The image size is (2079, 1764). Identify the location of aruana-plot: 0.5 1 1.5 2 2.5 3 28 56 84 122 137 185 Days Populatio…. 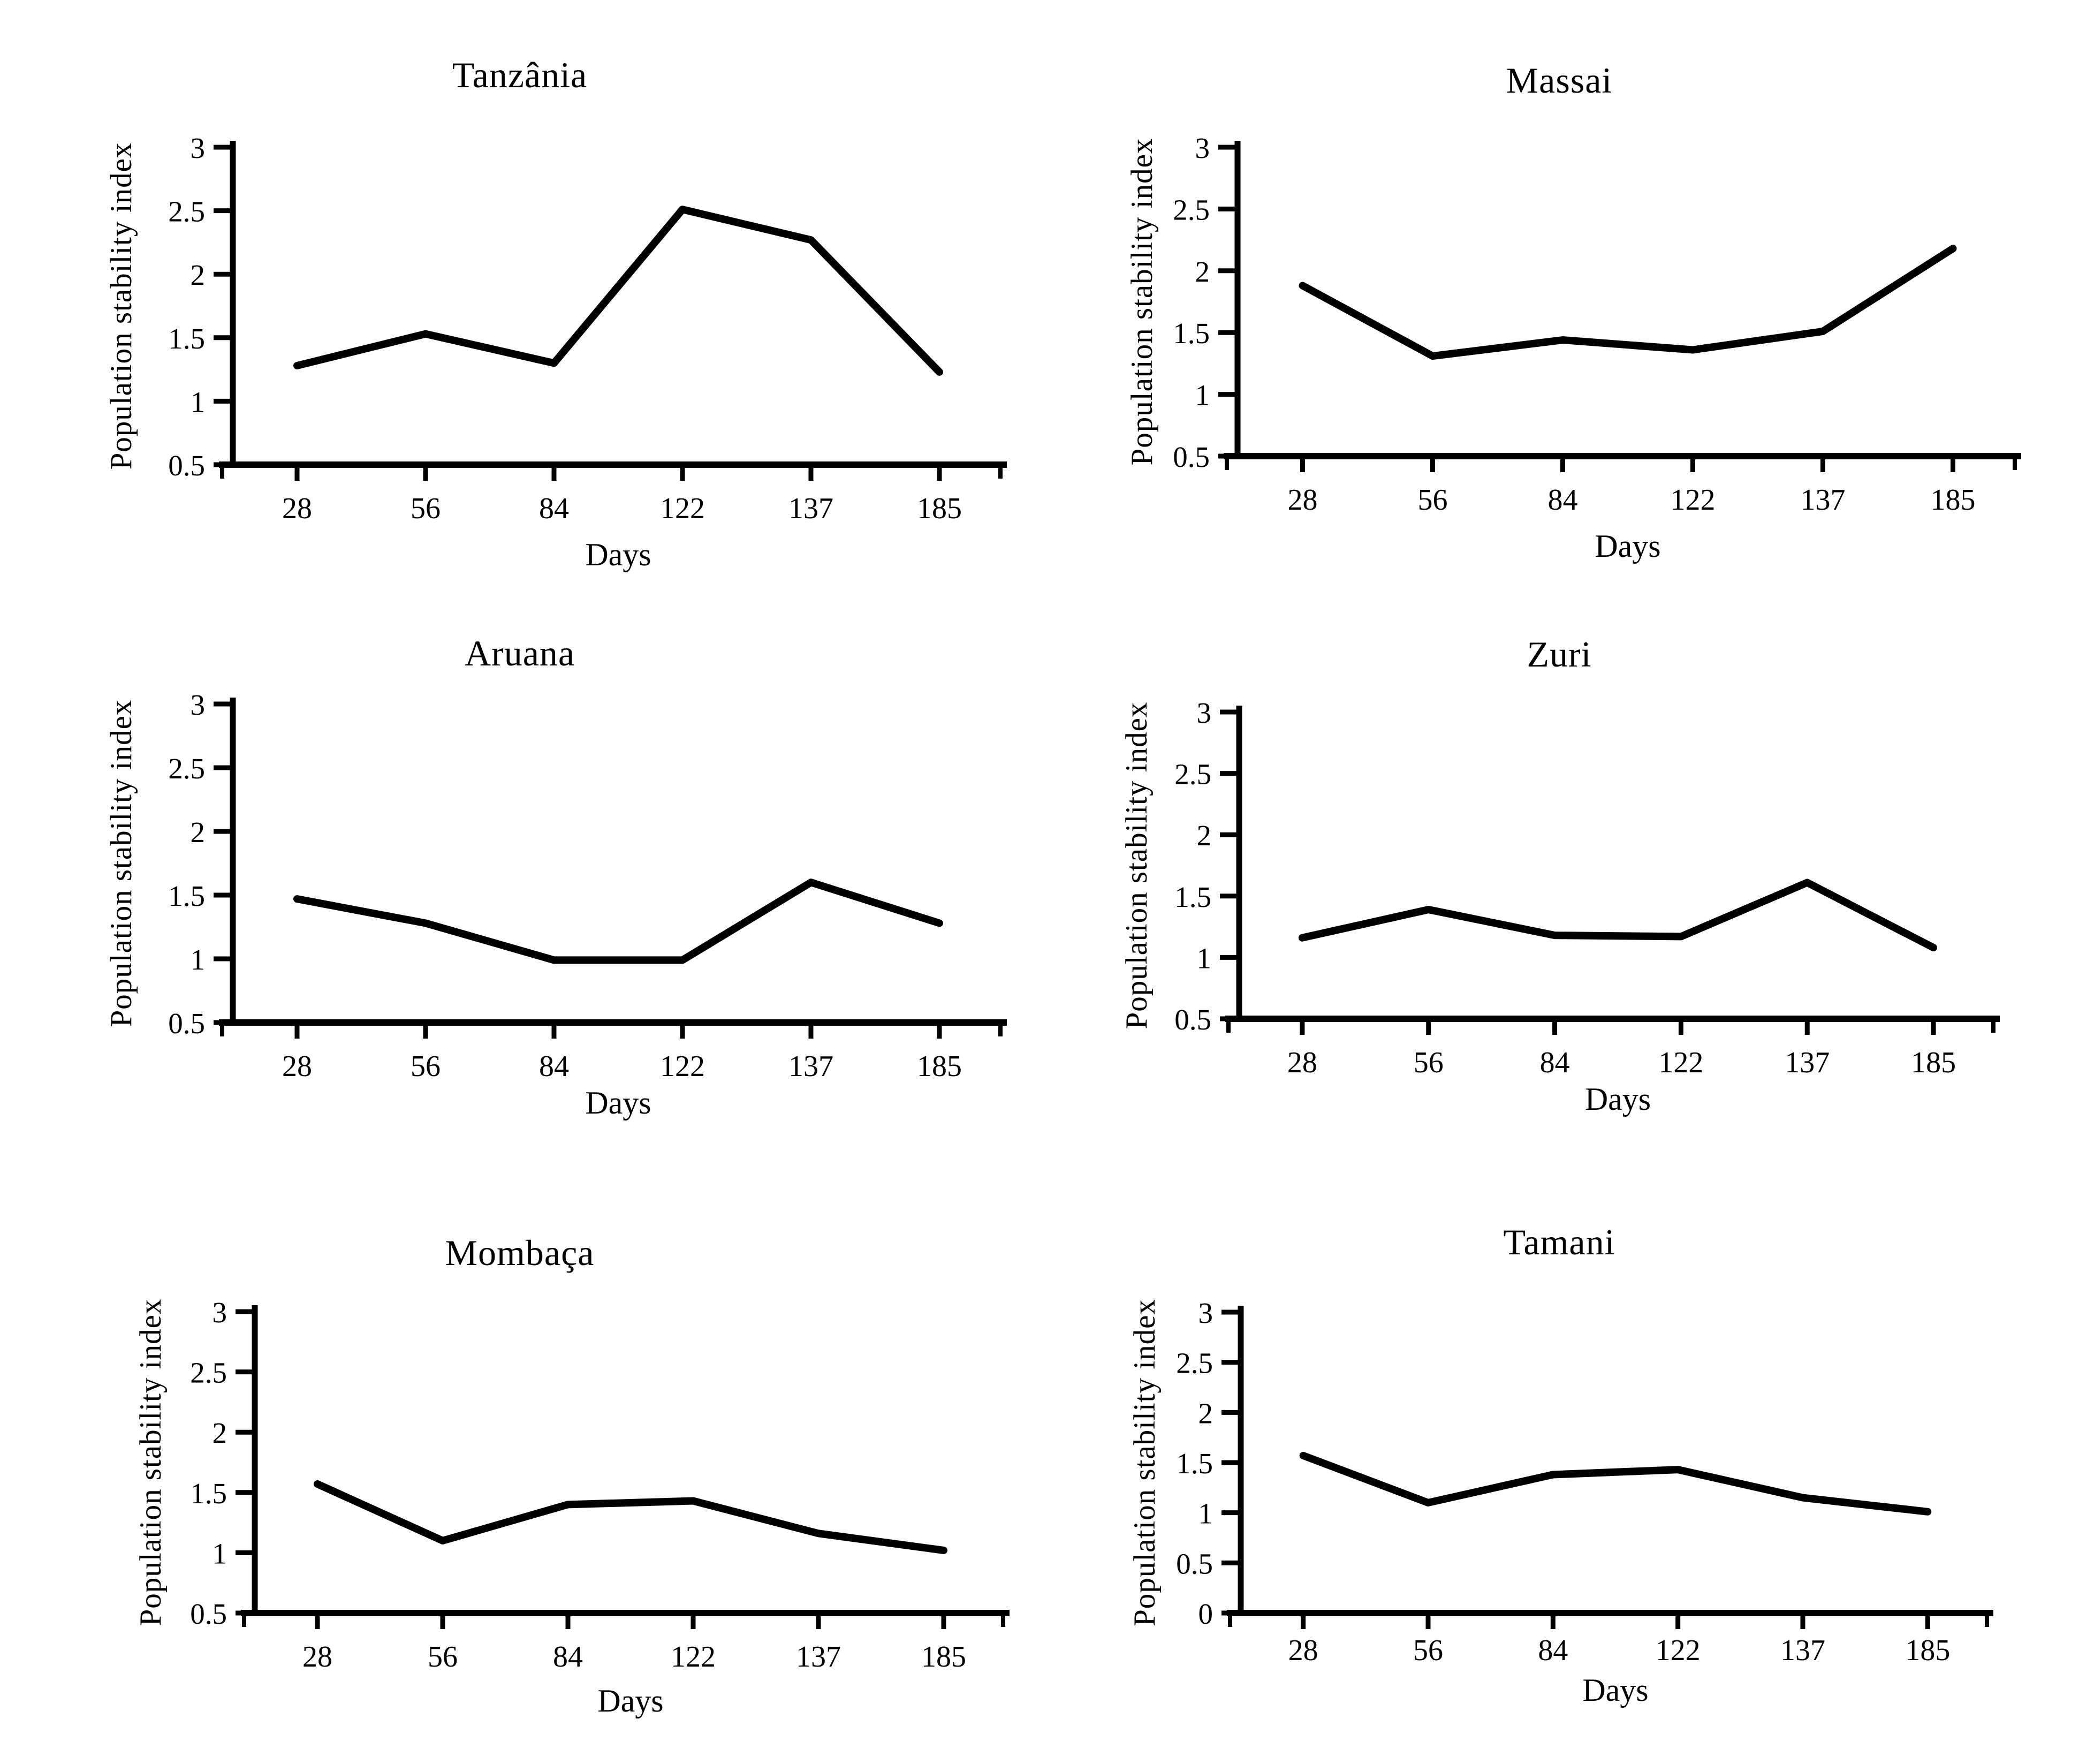
(555, 905).